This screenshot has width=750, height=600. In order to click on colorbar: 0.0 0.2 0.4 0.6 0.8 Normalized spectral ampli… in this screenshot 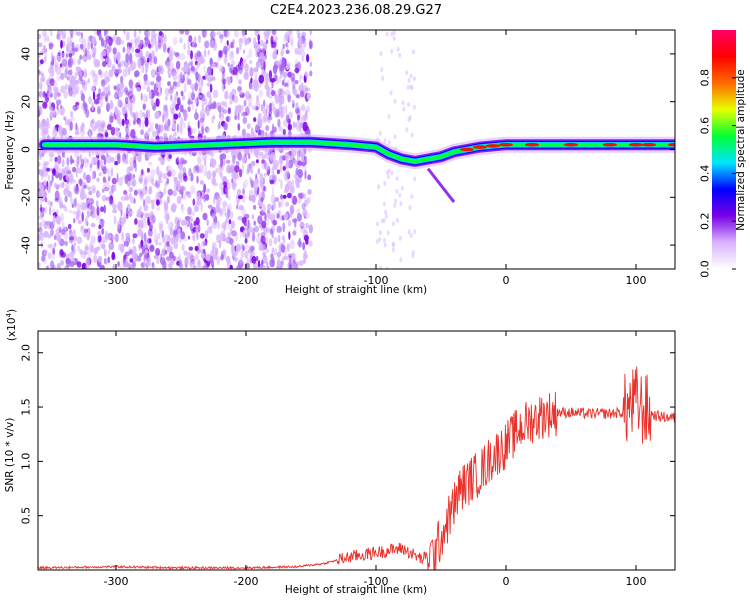, I will do `click(723, 154)`.